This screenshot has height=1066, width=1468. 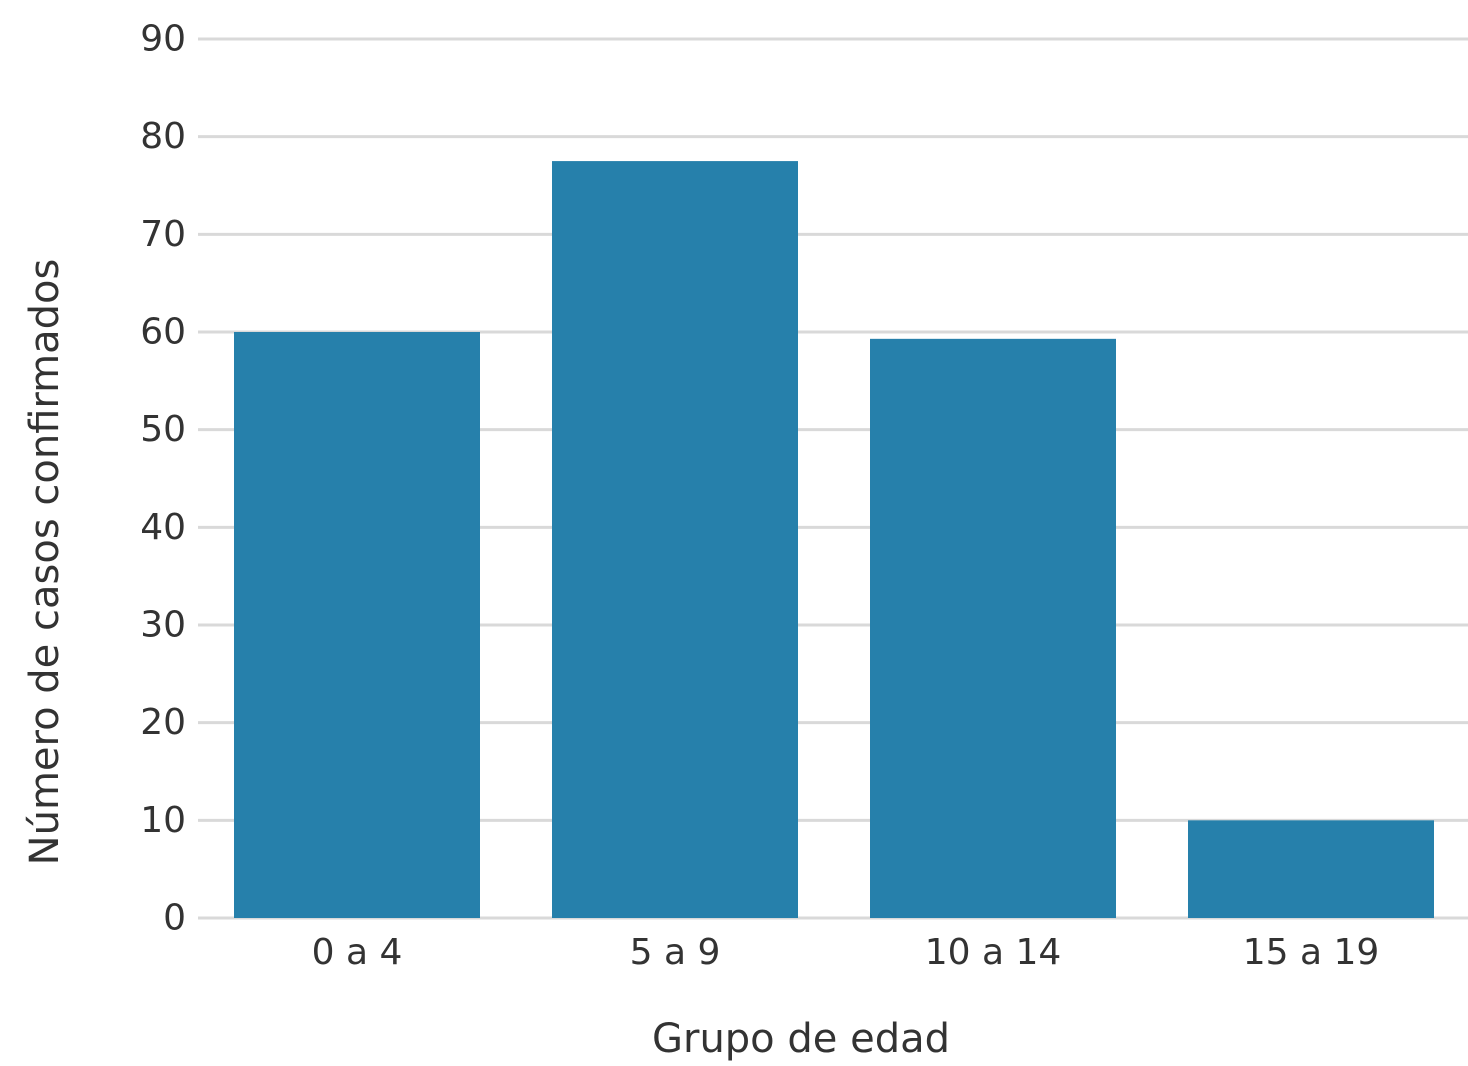 What do you see at coordinates (357, 952) in the screenshot?
I see `x-tick-label: 0 a 4` at bounding box center [357, 952].